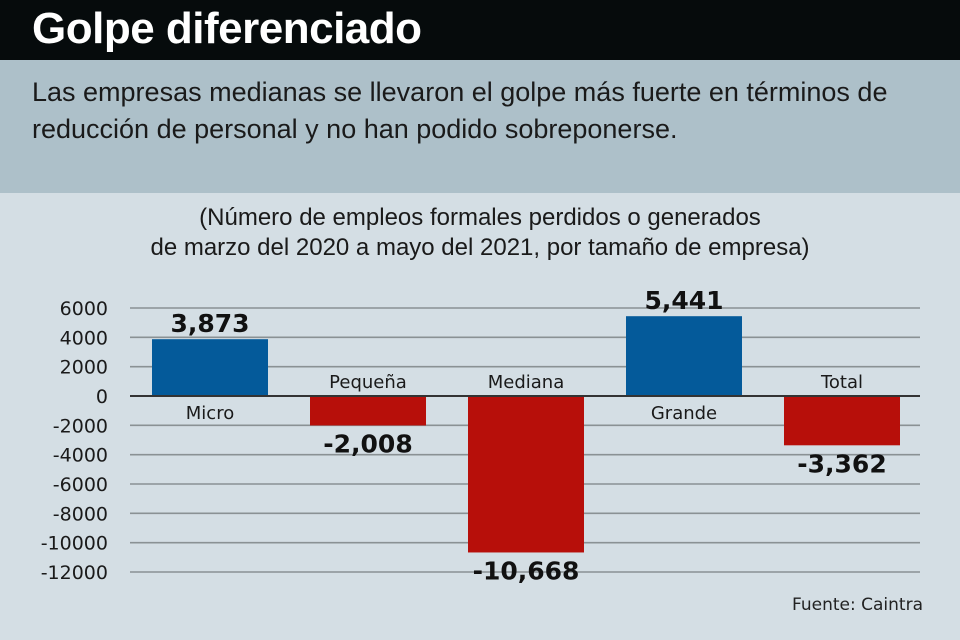 The image size is (960, 640). I want to click on category-label: Grande, so click(684, 413).